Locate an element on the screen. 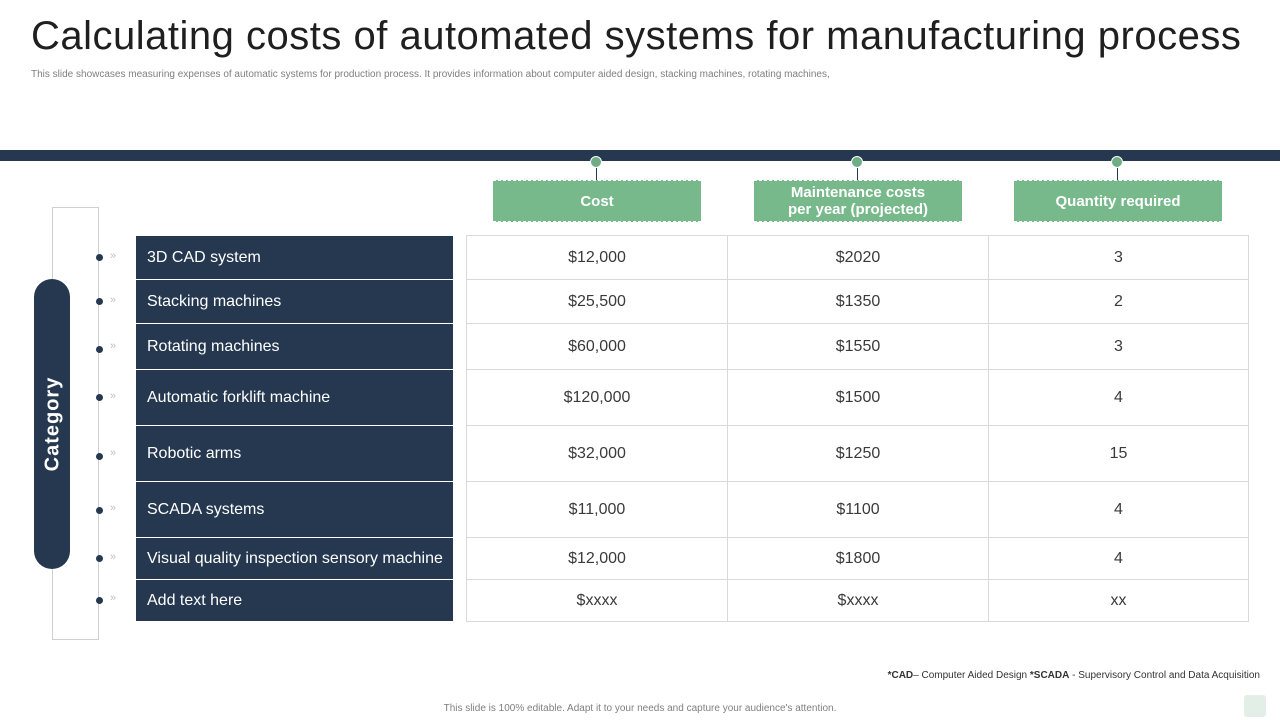 The width and height of the screenshot is (1280, 720). footnote-cad-text: – Computer Aided Design is located at coordinates (970, 675).